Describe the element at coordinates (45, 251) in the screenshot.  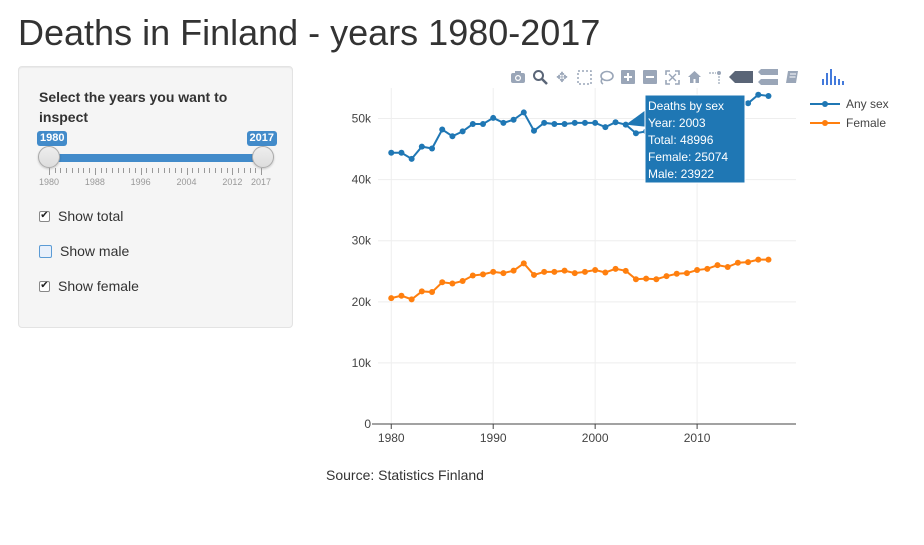
I see `checkbox-unchecked-icon` at that location.